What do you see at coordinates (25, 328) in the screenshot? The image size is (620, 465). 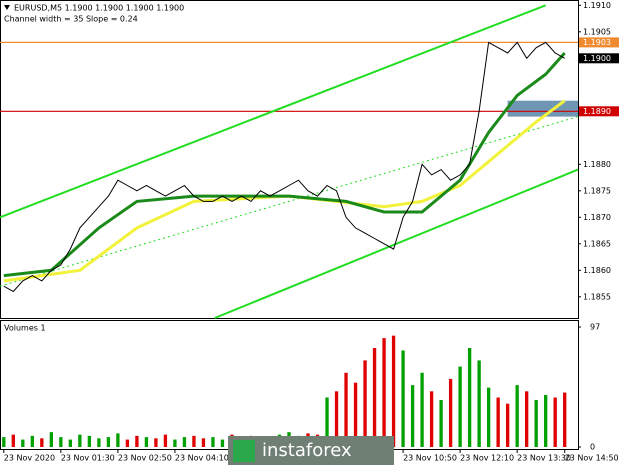 I see `volume-title: Volumes 1` at bounding box center [25, 328].